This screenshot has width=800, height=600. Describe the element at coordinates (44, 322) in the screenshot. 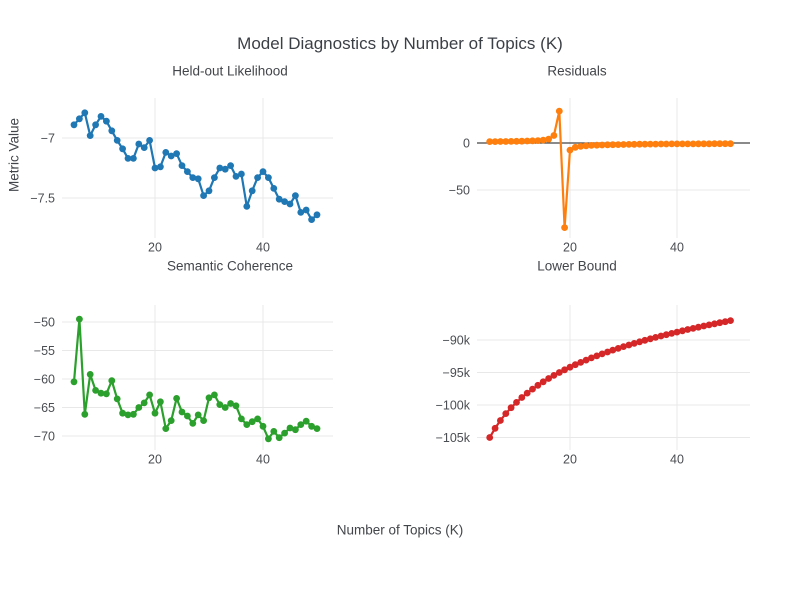

I see `y-tick-label: −50` at that location.